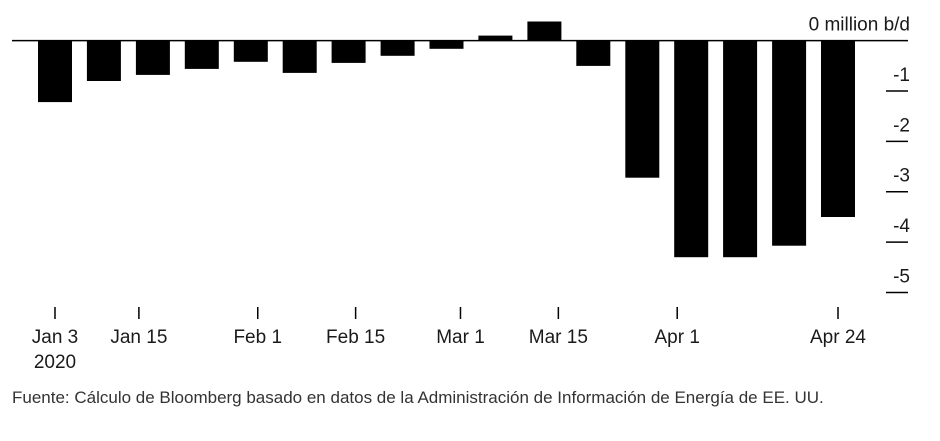  Describe the element at coordinates (460, 337) in the screenshot. I see `x-tick-label: Mar 1` at that location.